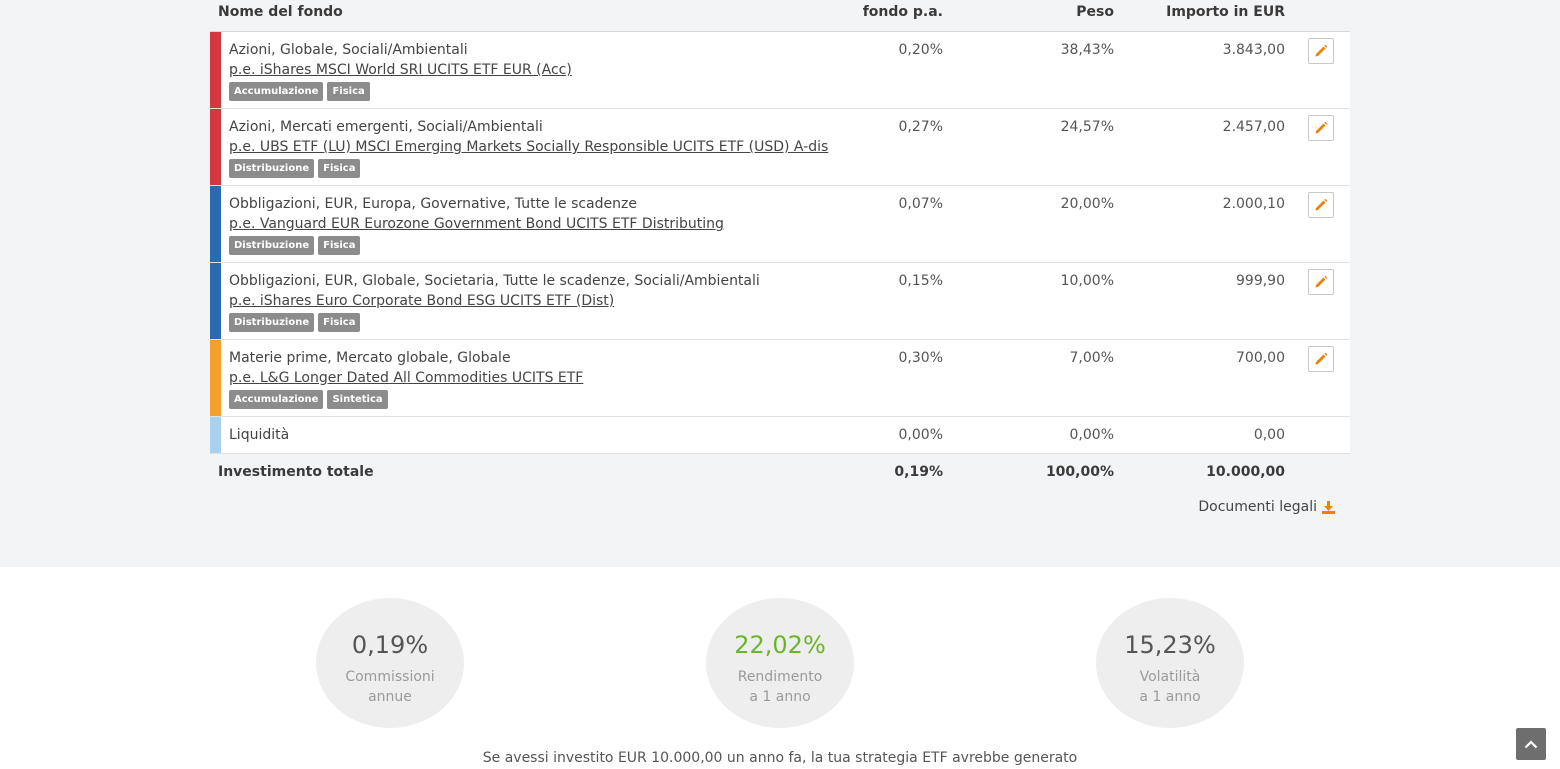 The height and width of the screenshot is (769, 1560). What do you see at coordinates (1253, 50) in the screenshot?
I see `fund-amount: 3.843,00` at bounding box center [1253, 50].